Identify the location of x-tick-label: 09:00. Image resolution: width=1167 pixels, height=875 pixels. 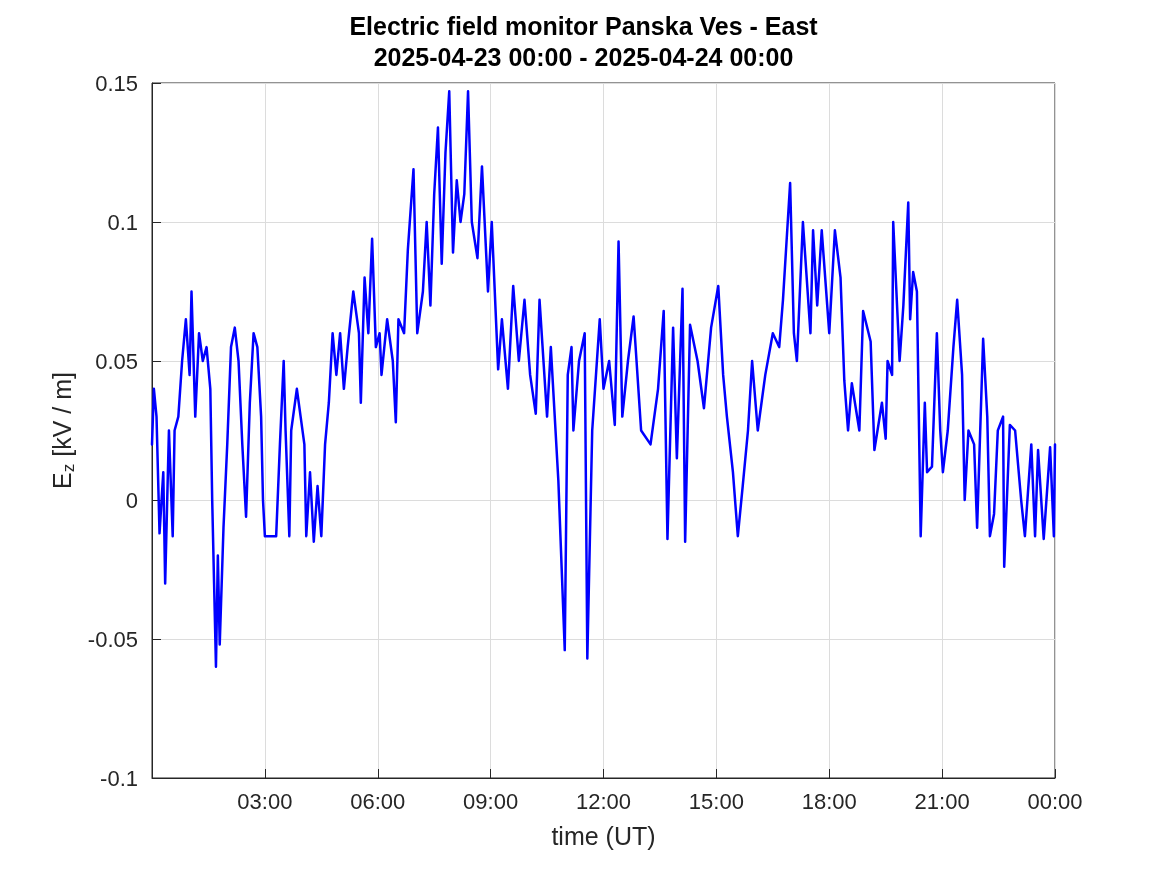
(491, 801).